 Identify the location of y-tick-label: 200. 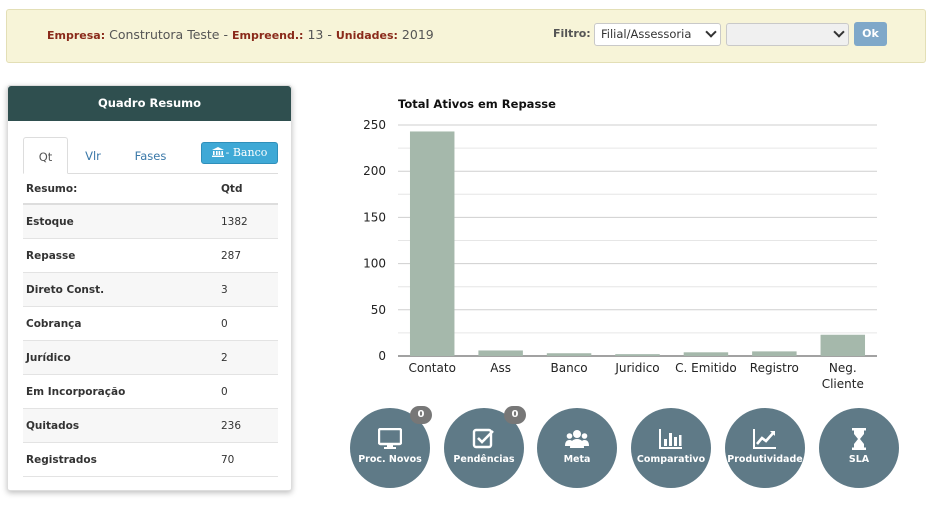
(374, 171).